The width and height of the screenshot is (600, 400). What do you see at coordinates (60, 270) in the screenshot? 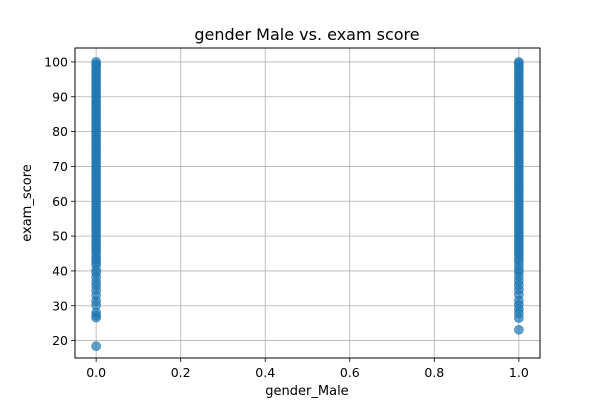
I see `y-tick-label: 40` at bounding box center [60, 270].